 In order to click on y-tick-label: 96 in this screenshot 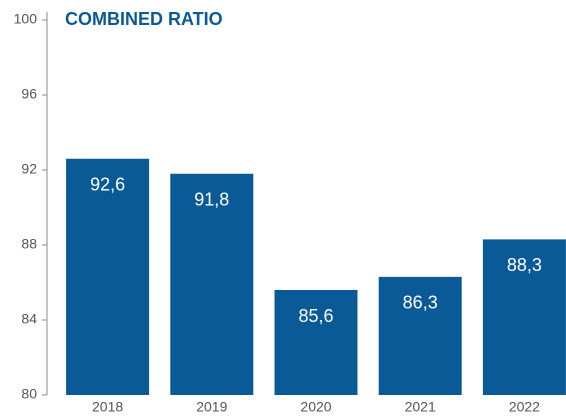, I will do `click(29, 94)`.